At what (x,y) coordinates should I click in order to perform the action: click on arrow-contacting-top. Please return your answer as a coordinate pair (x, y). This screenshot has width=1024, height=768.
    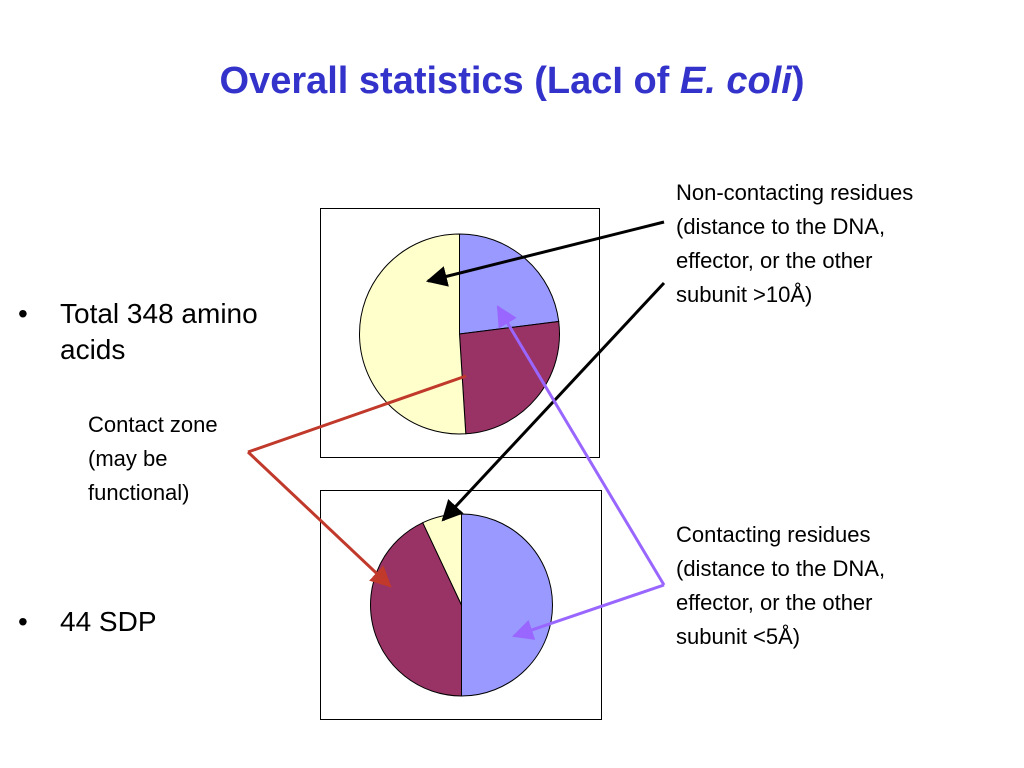
    Looking at the image, I should click on (581, 445).